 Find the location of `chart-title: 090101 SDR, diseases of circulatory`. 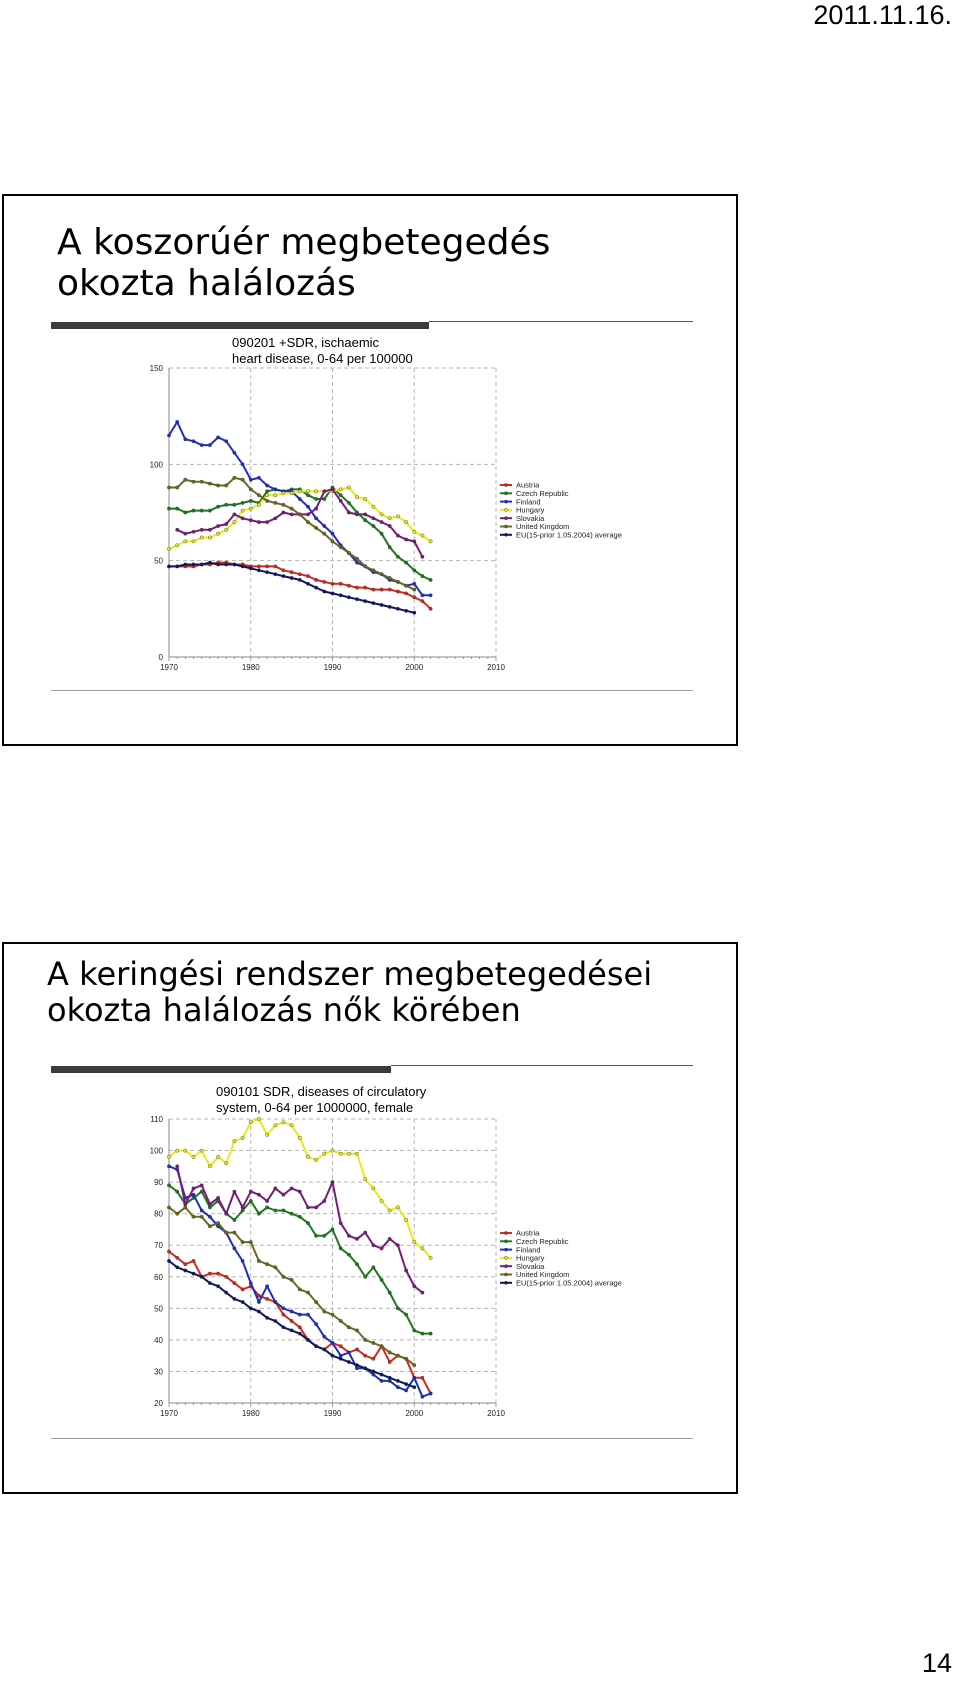

chart-title: 090101 SDR, diseases of circulatory is located at coordinates (321, 1091).